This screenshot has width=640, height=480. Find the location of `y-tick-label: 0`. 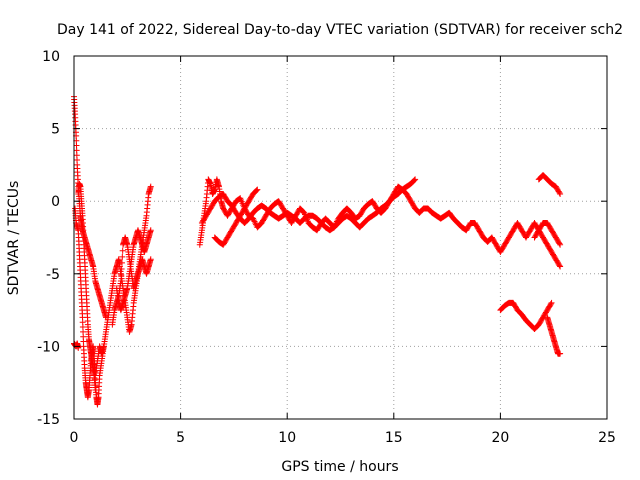

y-tick-label: 0 is located at coordinates (55, 202).